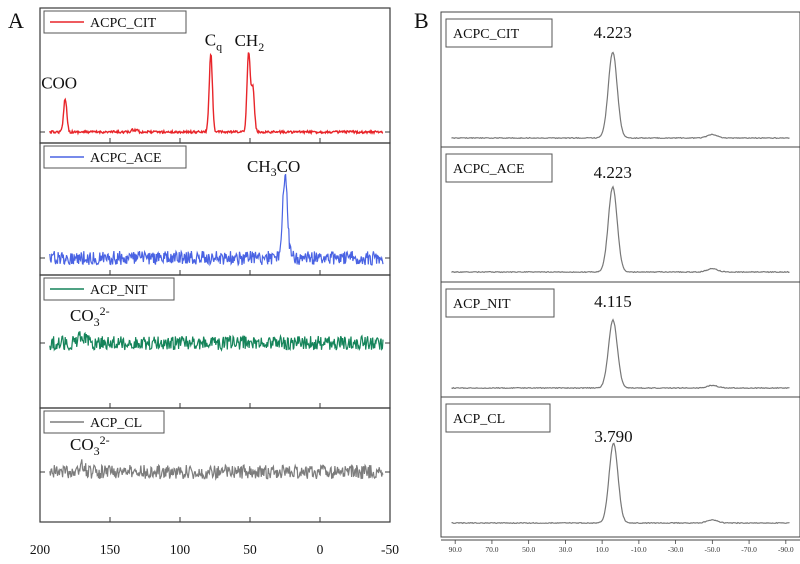  I want to click on x-tick-label: -30.0, so click(676, 549).